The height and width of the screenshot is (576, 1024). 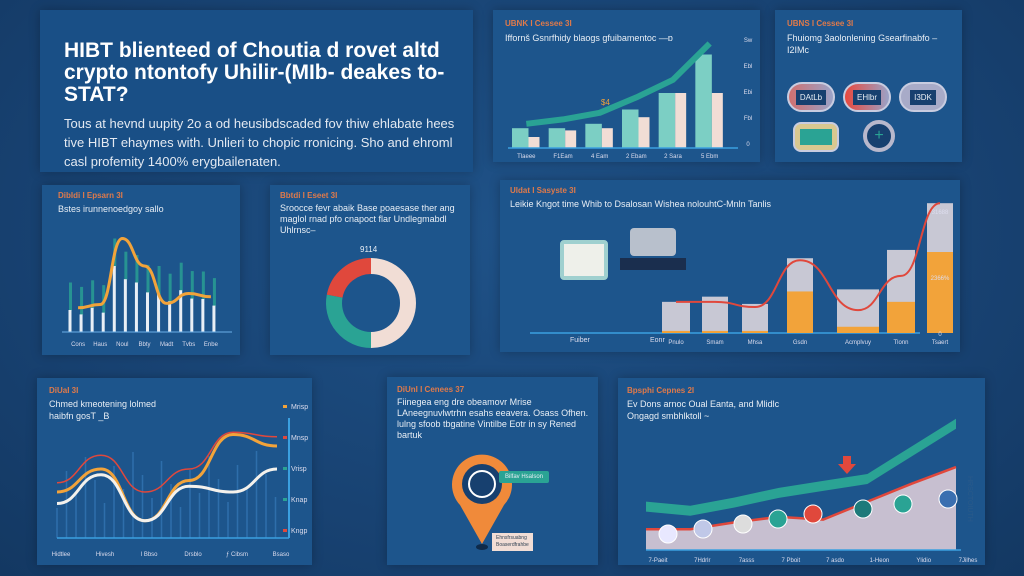 What do you see at coordinates (90, 195) in the screenshot?
I see `panel-tag: DibIdi I Epsarn 3I` at bounding box center [90, 195].